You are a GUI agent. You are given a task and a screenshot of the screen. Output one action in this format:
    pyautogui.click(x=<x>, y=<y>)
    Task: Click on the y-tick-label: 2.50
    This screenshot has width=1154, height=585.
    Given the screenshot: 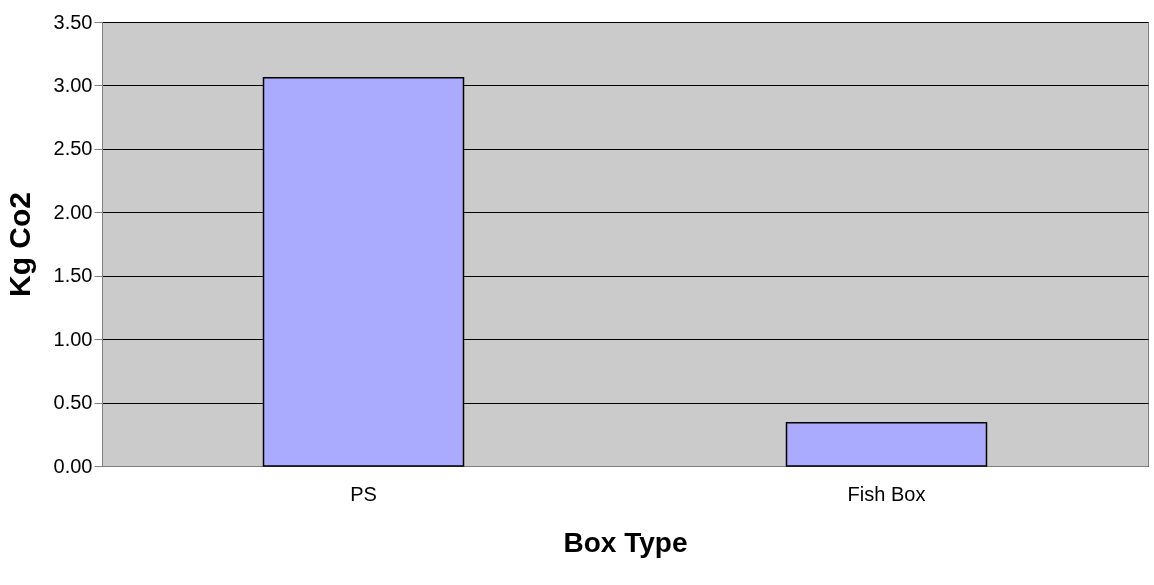 What is the action you would take?
    pyautogui.click(x=73, y=148)
    